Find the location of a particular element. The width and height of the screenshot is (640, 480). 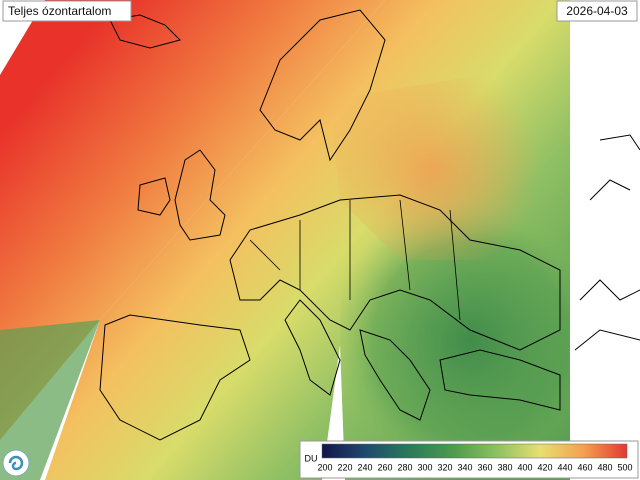

date-background is located at coordinates (597, 11).